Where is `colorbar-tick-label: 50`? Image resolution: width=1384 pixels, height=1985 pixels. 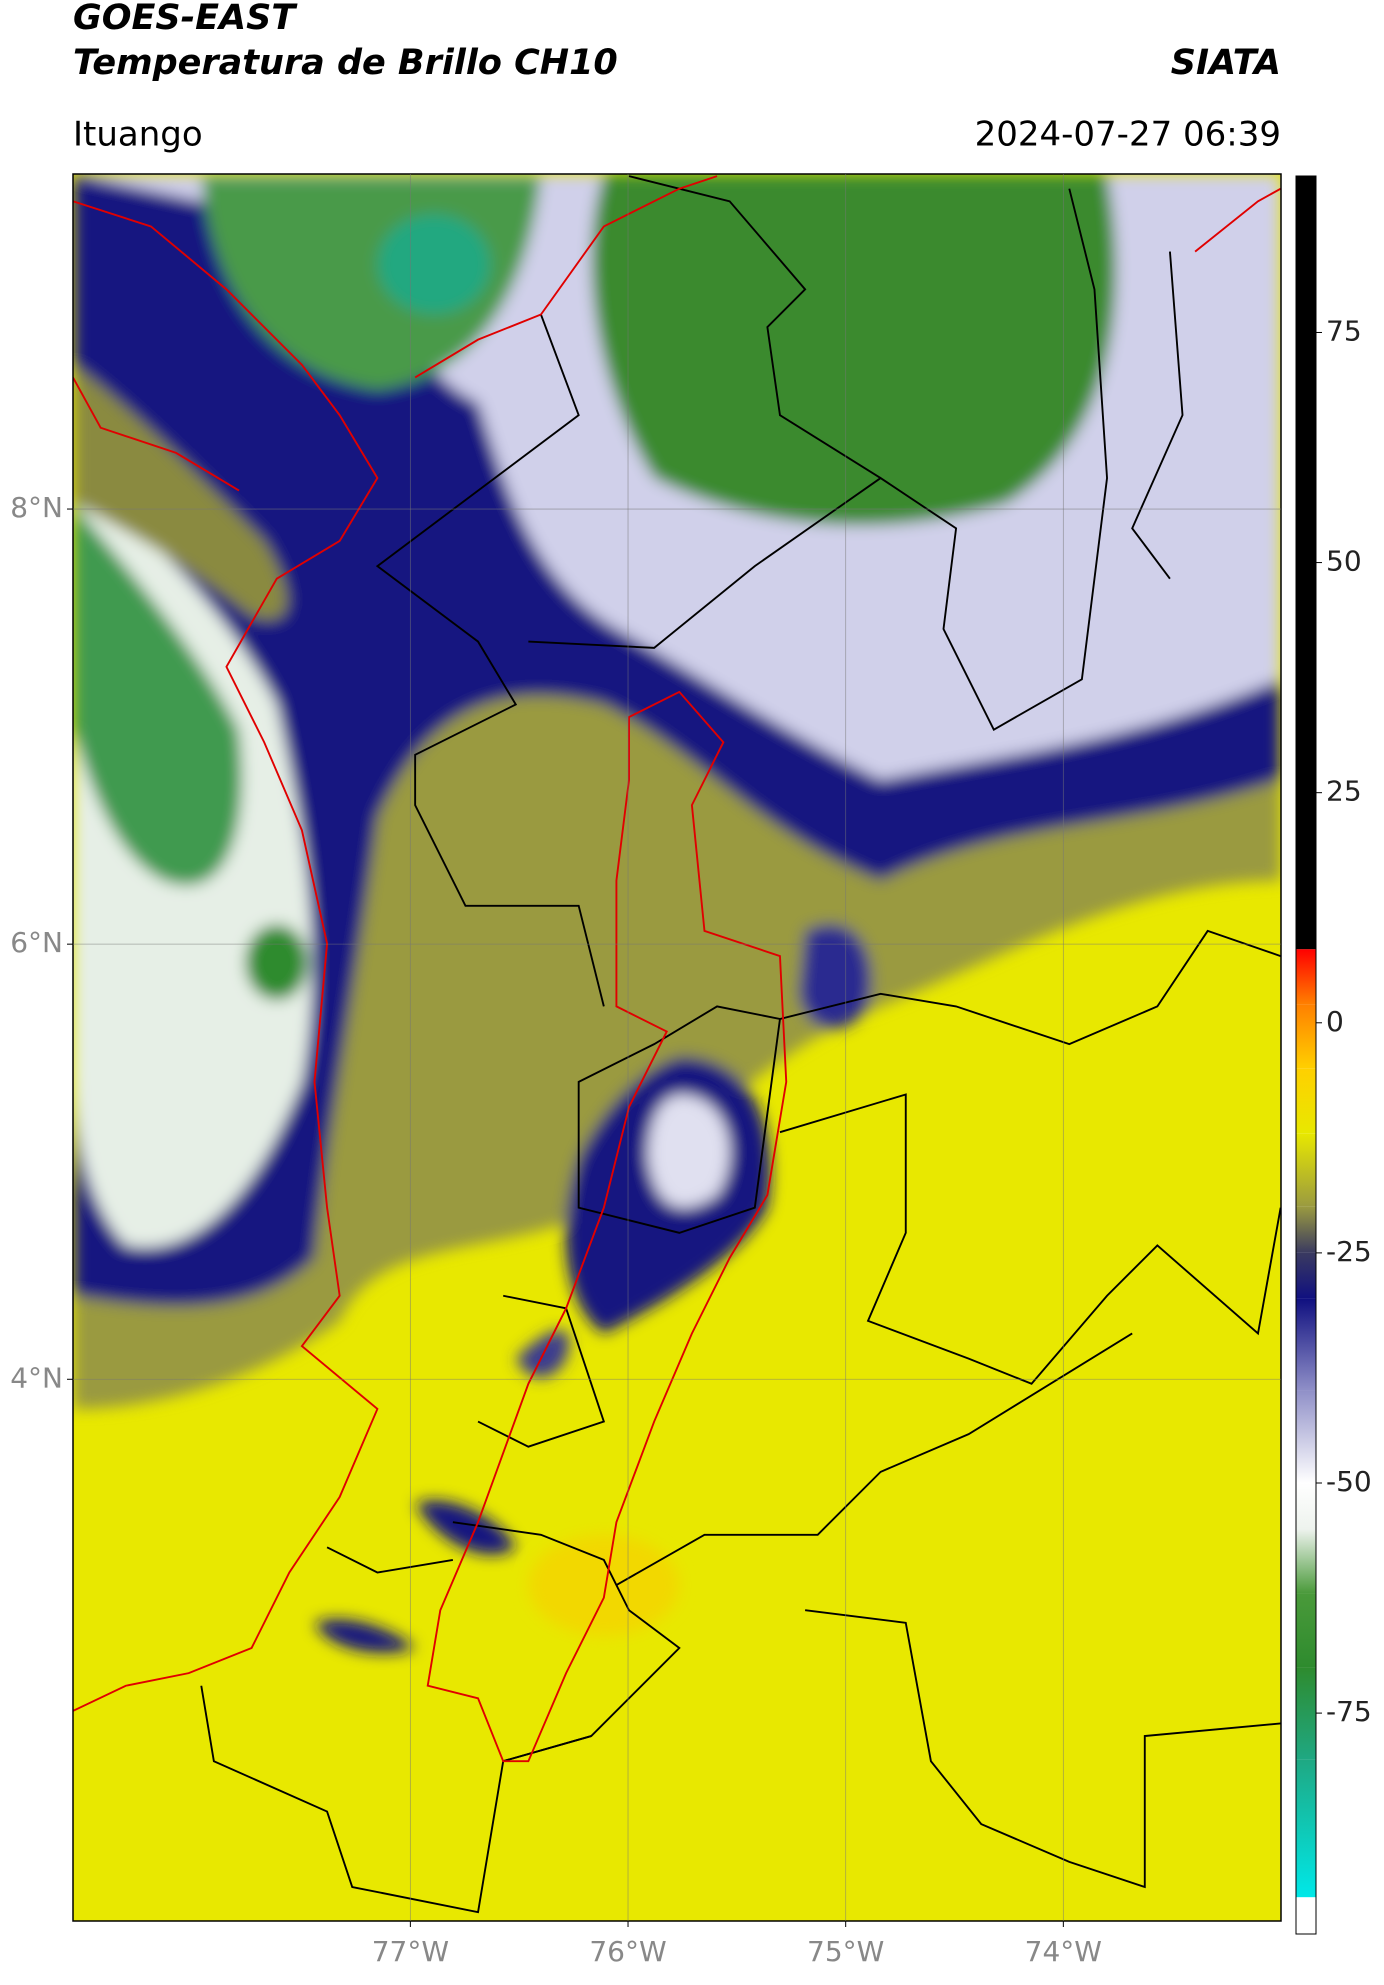
colorbar-tick-label: 50 is located at coordinates (1344, 561).